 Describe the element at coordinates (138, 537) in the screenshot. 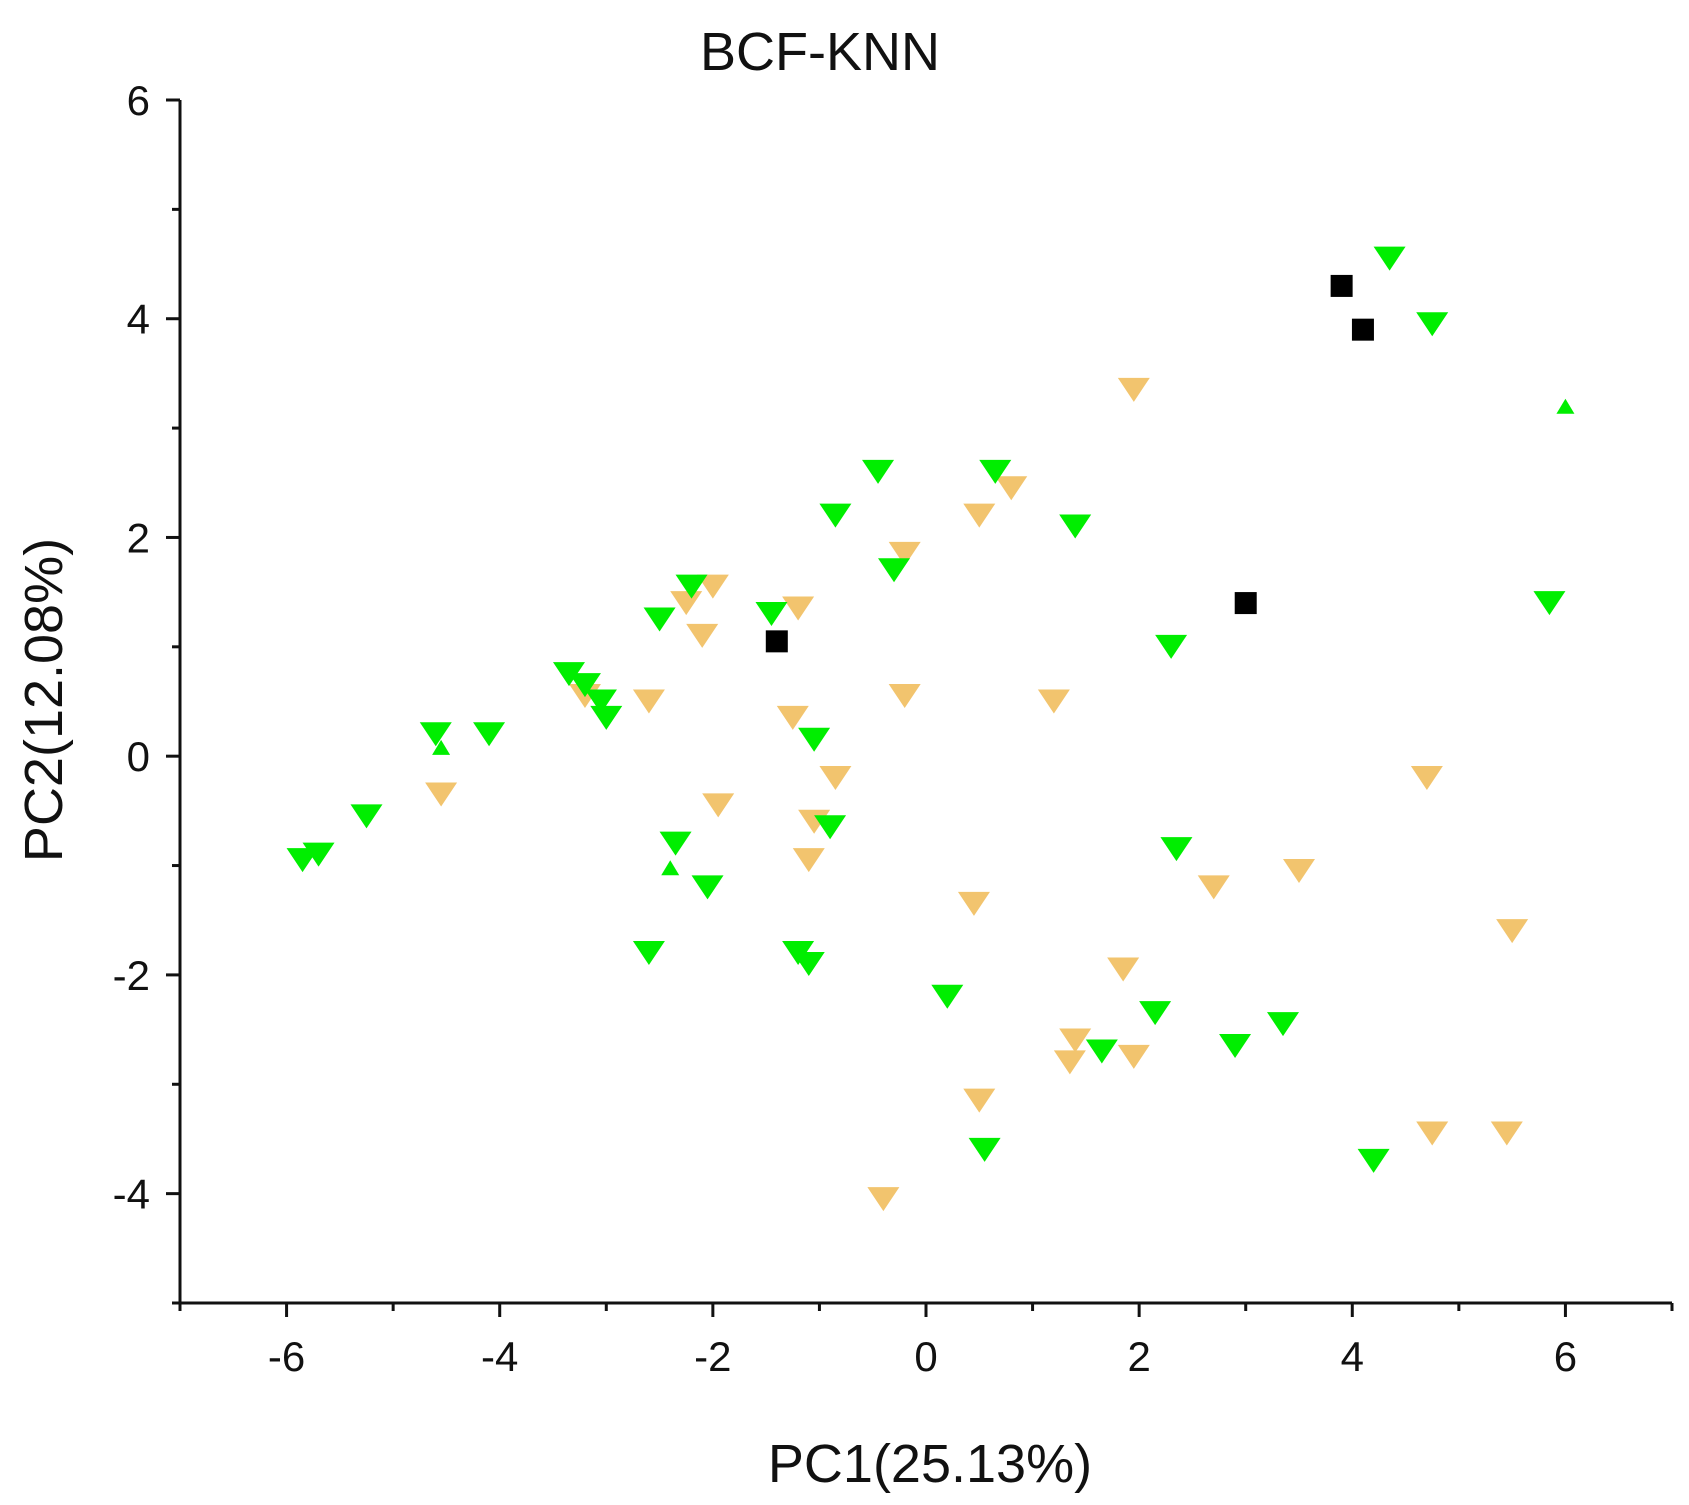

I see `y-tick-label: 2` at that location.